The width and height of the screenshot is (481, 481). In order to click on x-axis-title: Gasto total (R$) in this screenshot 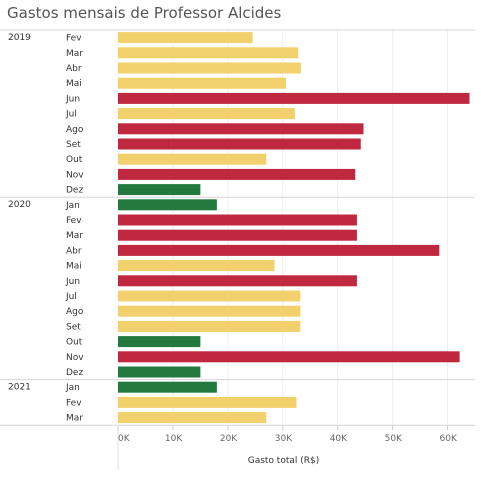, I will do `click(284, 461)`.